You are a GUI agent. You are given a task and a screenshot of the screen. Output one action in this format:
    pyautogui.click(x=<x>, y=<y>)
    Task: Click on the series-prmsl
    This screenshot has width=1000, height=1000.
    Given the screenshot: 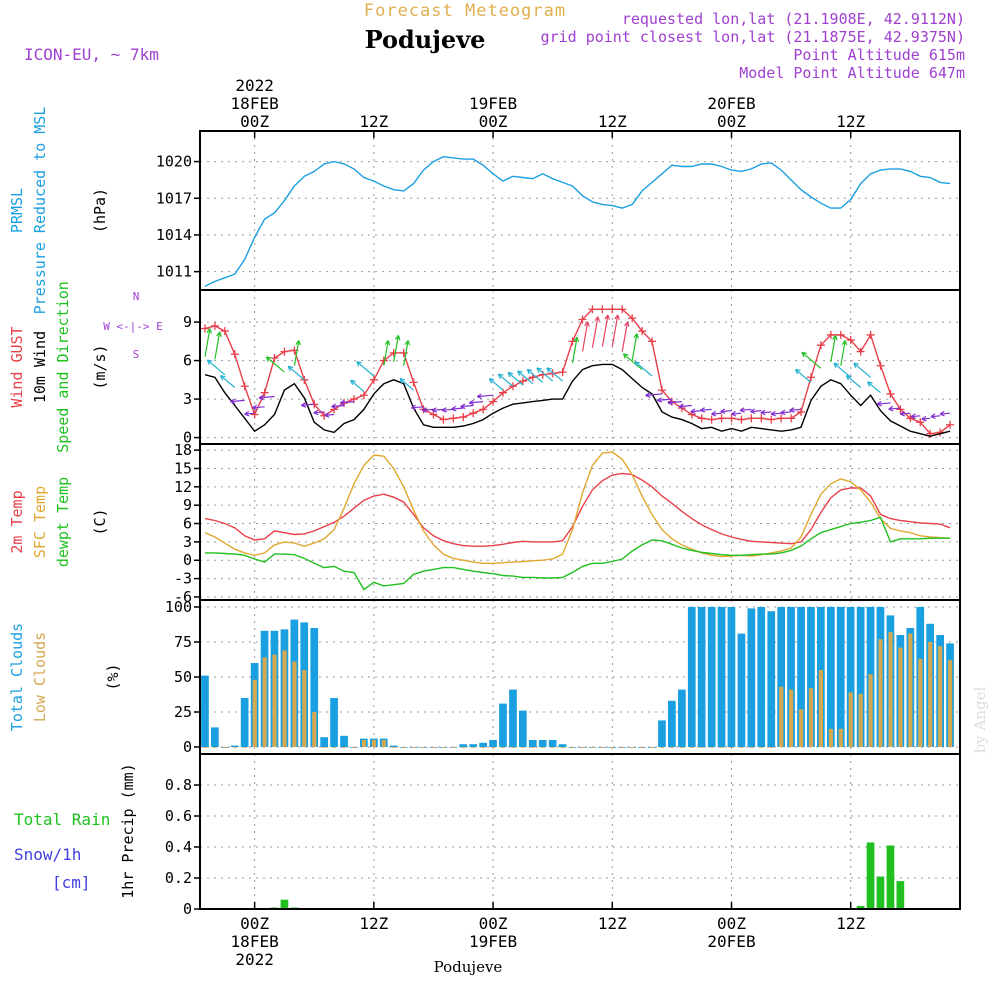 What is the action you would take?
    pyautogui.click(x=577, y=221)
    